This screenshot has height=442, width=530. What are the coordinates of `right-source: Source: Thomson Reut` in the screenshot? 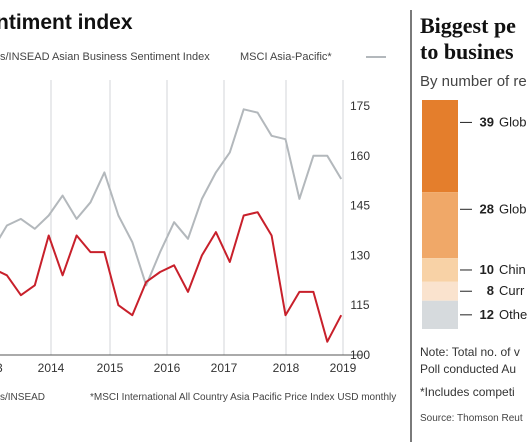 It's located at (471, 418).